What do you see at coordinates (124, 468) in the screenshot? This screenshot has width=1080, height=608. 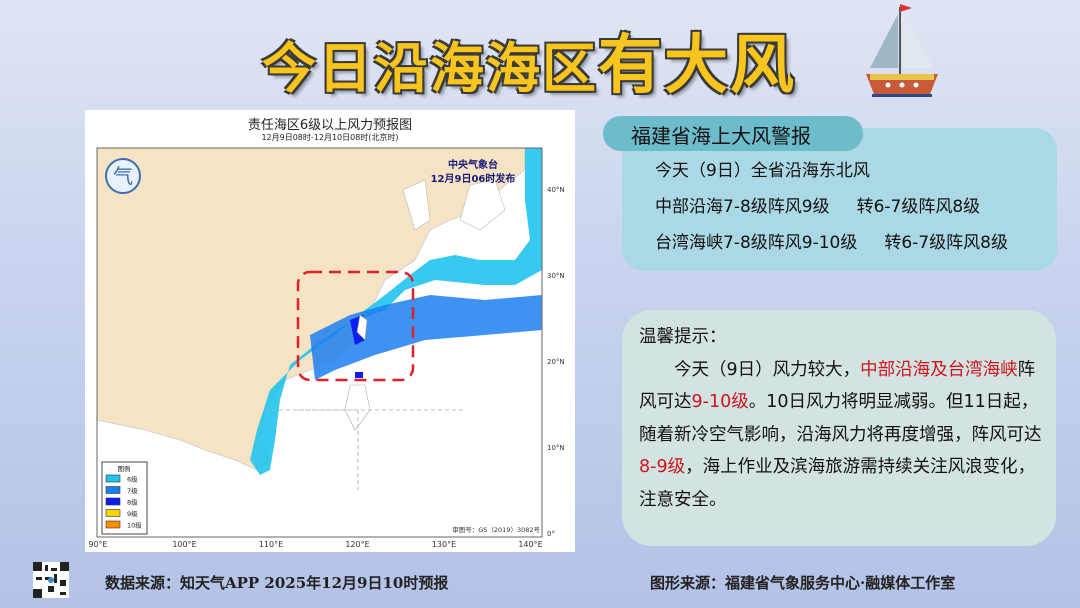 I see `legend-title: 图例` at bounding box center [124, 468].